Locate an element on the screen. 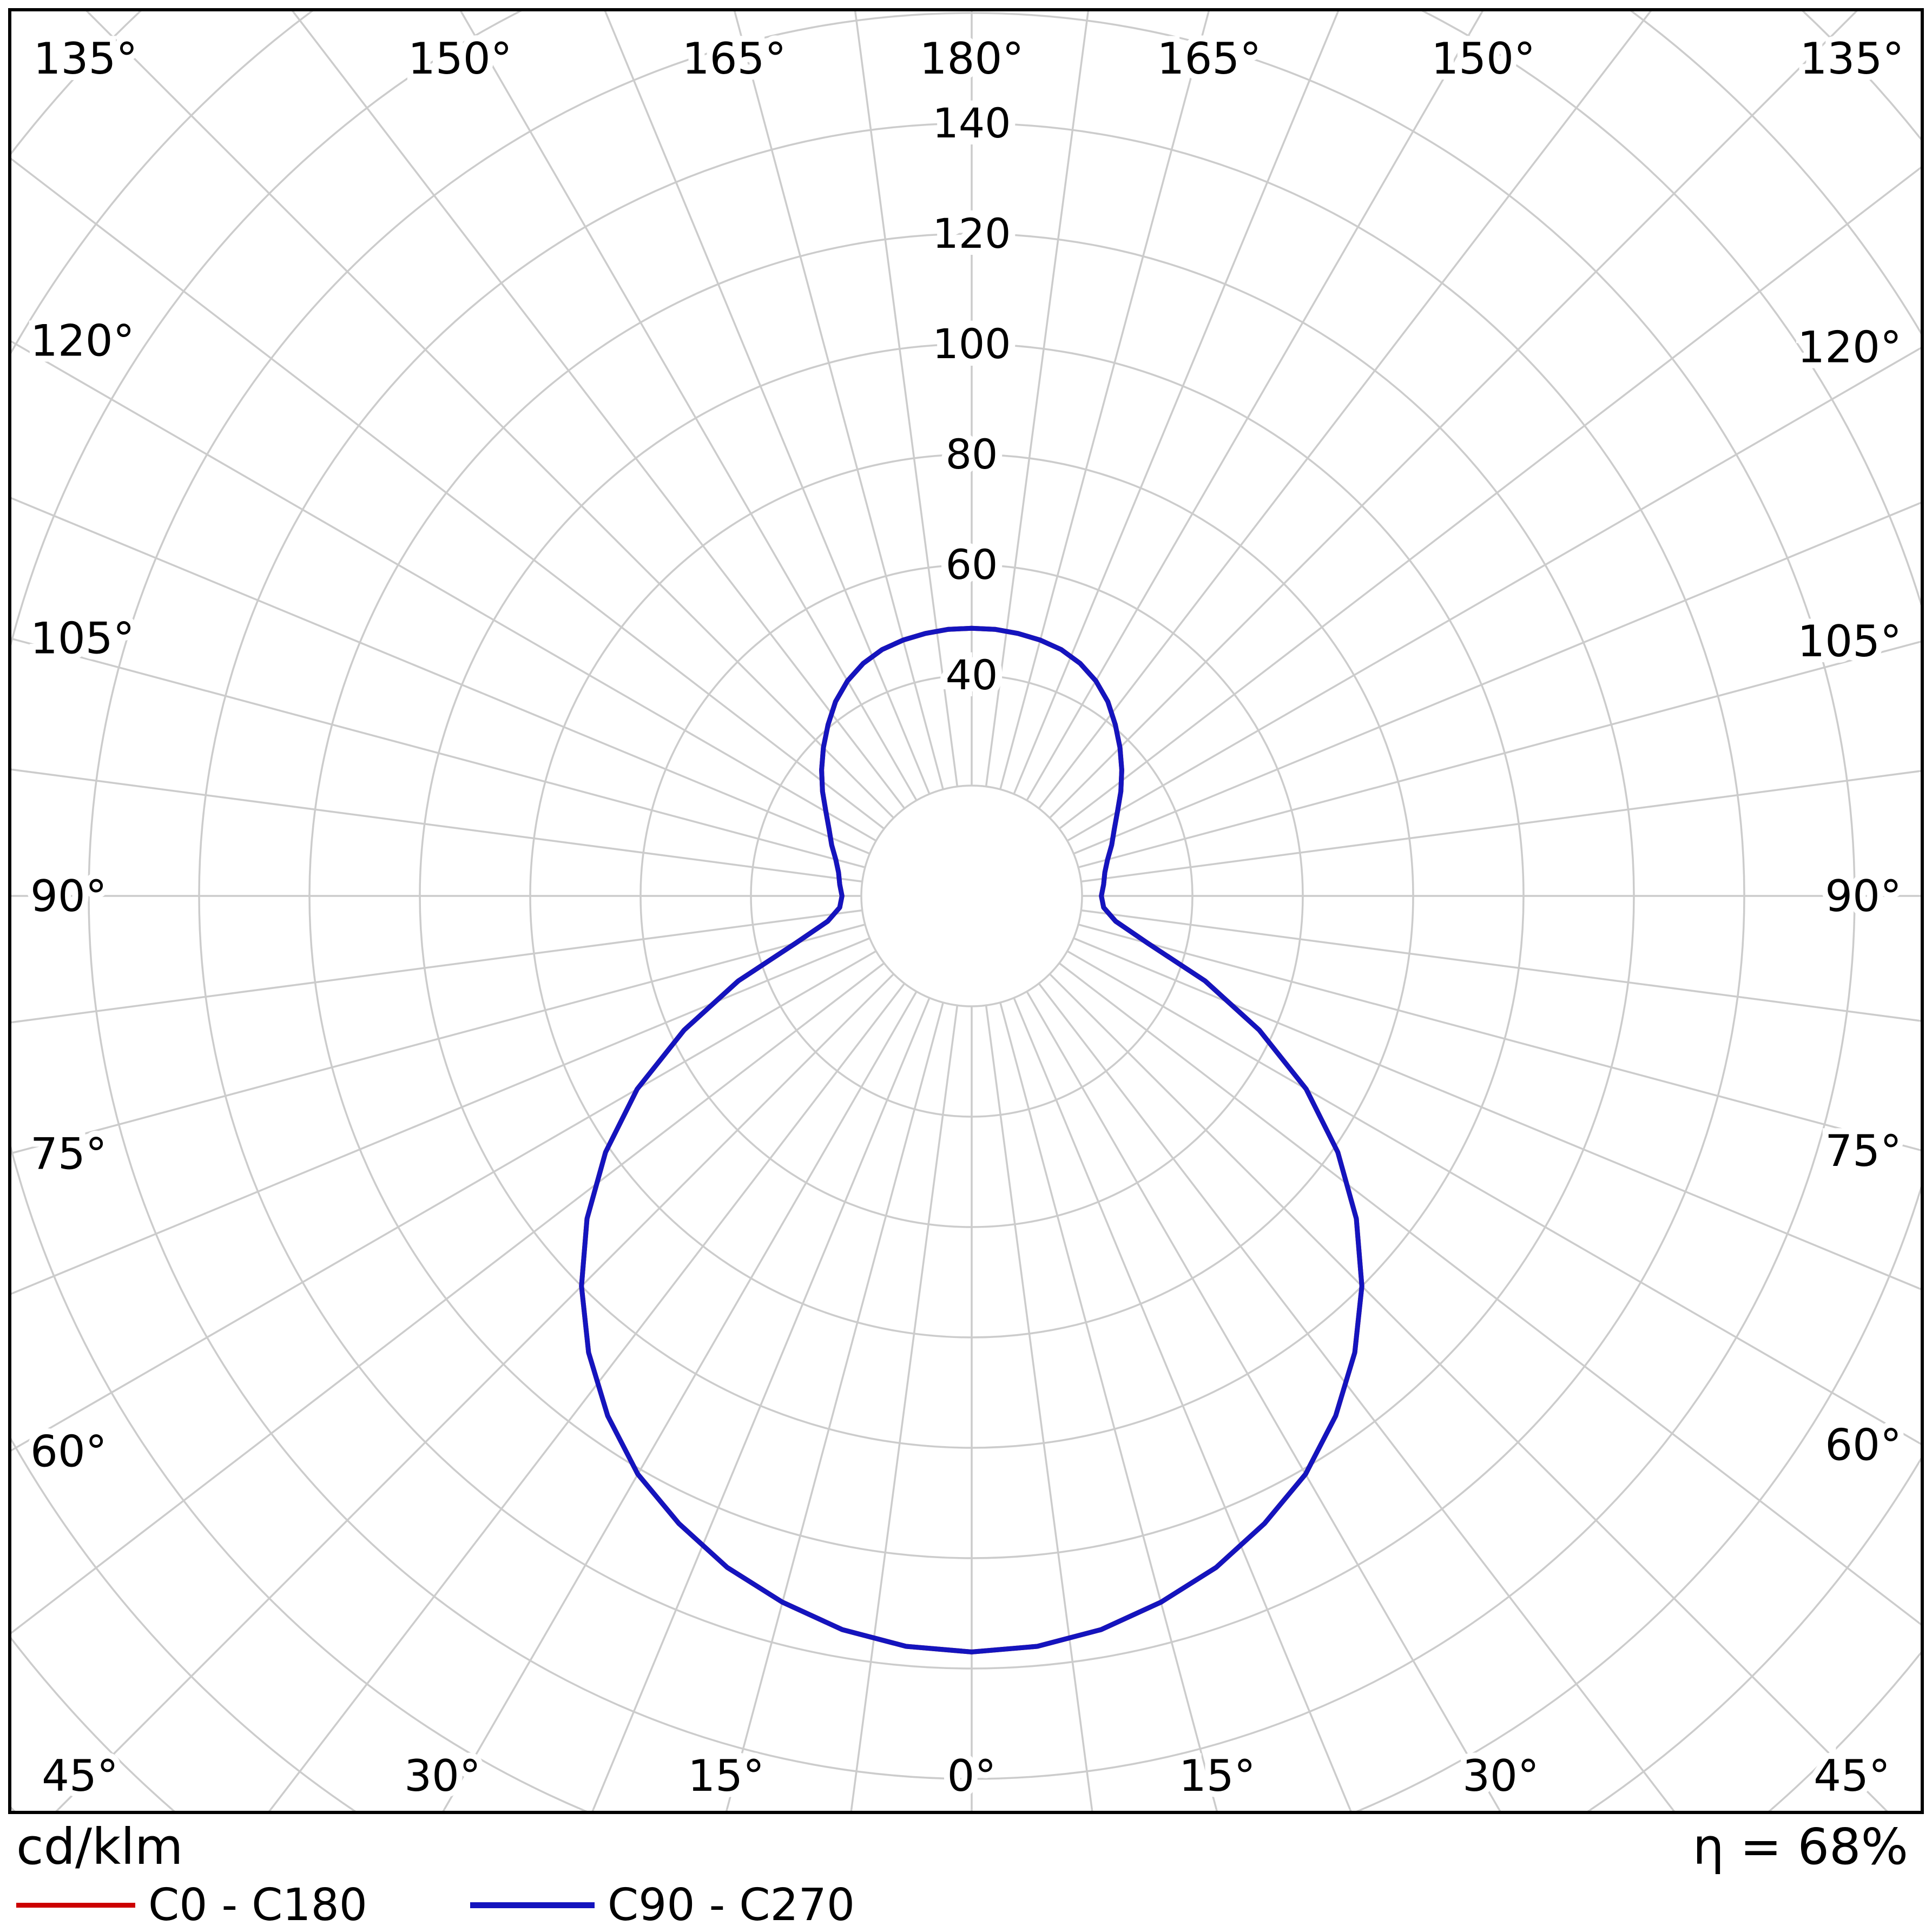 The image size is (1932, 1932). ring-tick-label: 80 is located at coordinates (972, 454).